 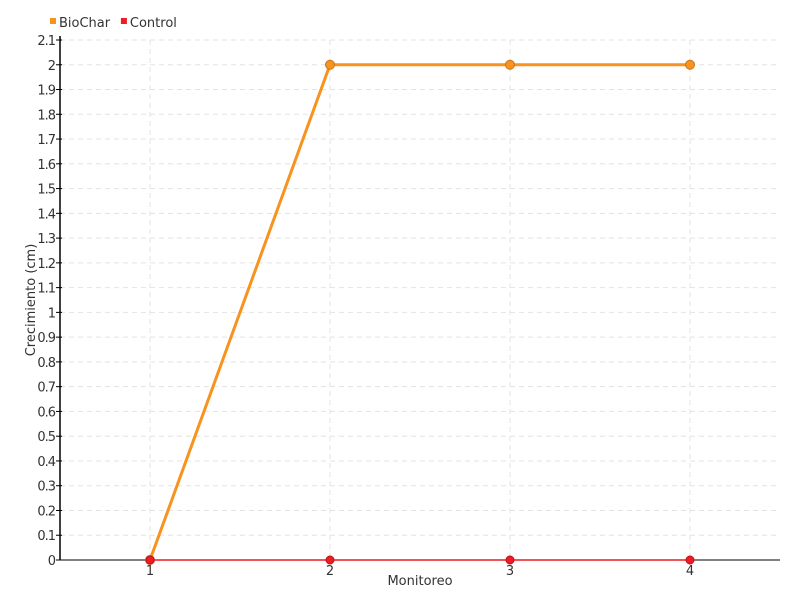 I want to click on y-tick-label: 0.4, so click(x=46, y=462).